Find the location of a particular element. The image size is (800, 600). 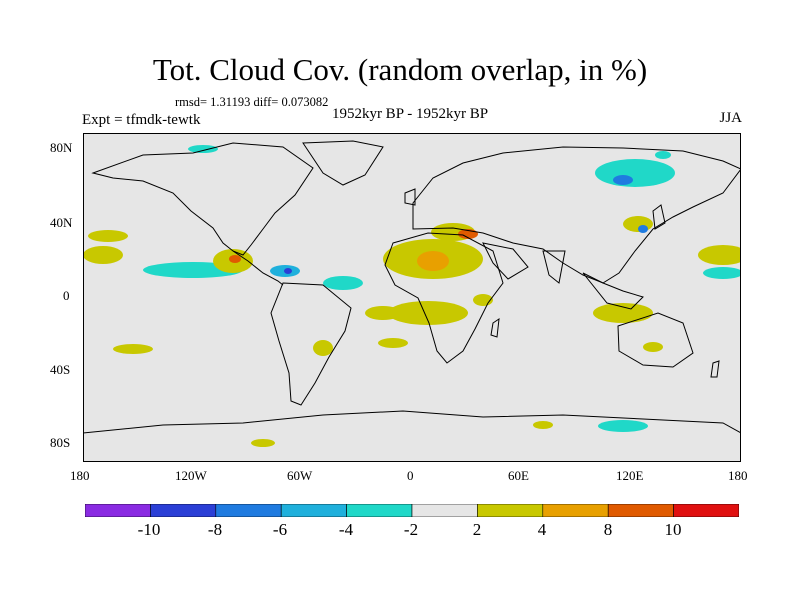

greenland-coast is located at coordinates (343, 163).